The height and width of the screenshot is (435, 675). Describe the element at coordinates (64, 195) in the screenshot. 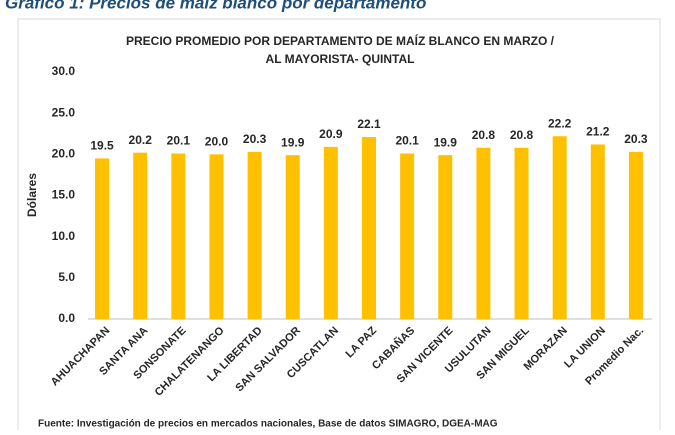

I see `y-tick-label: 15.0` at that location.